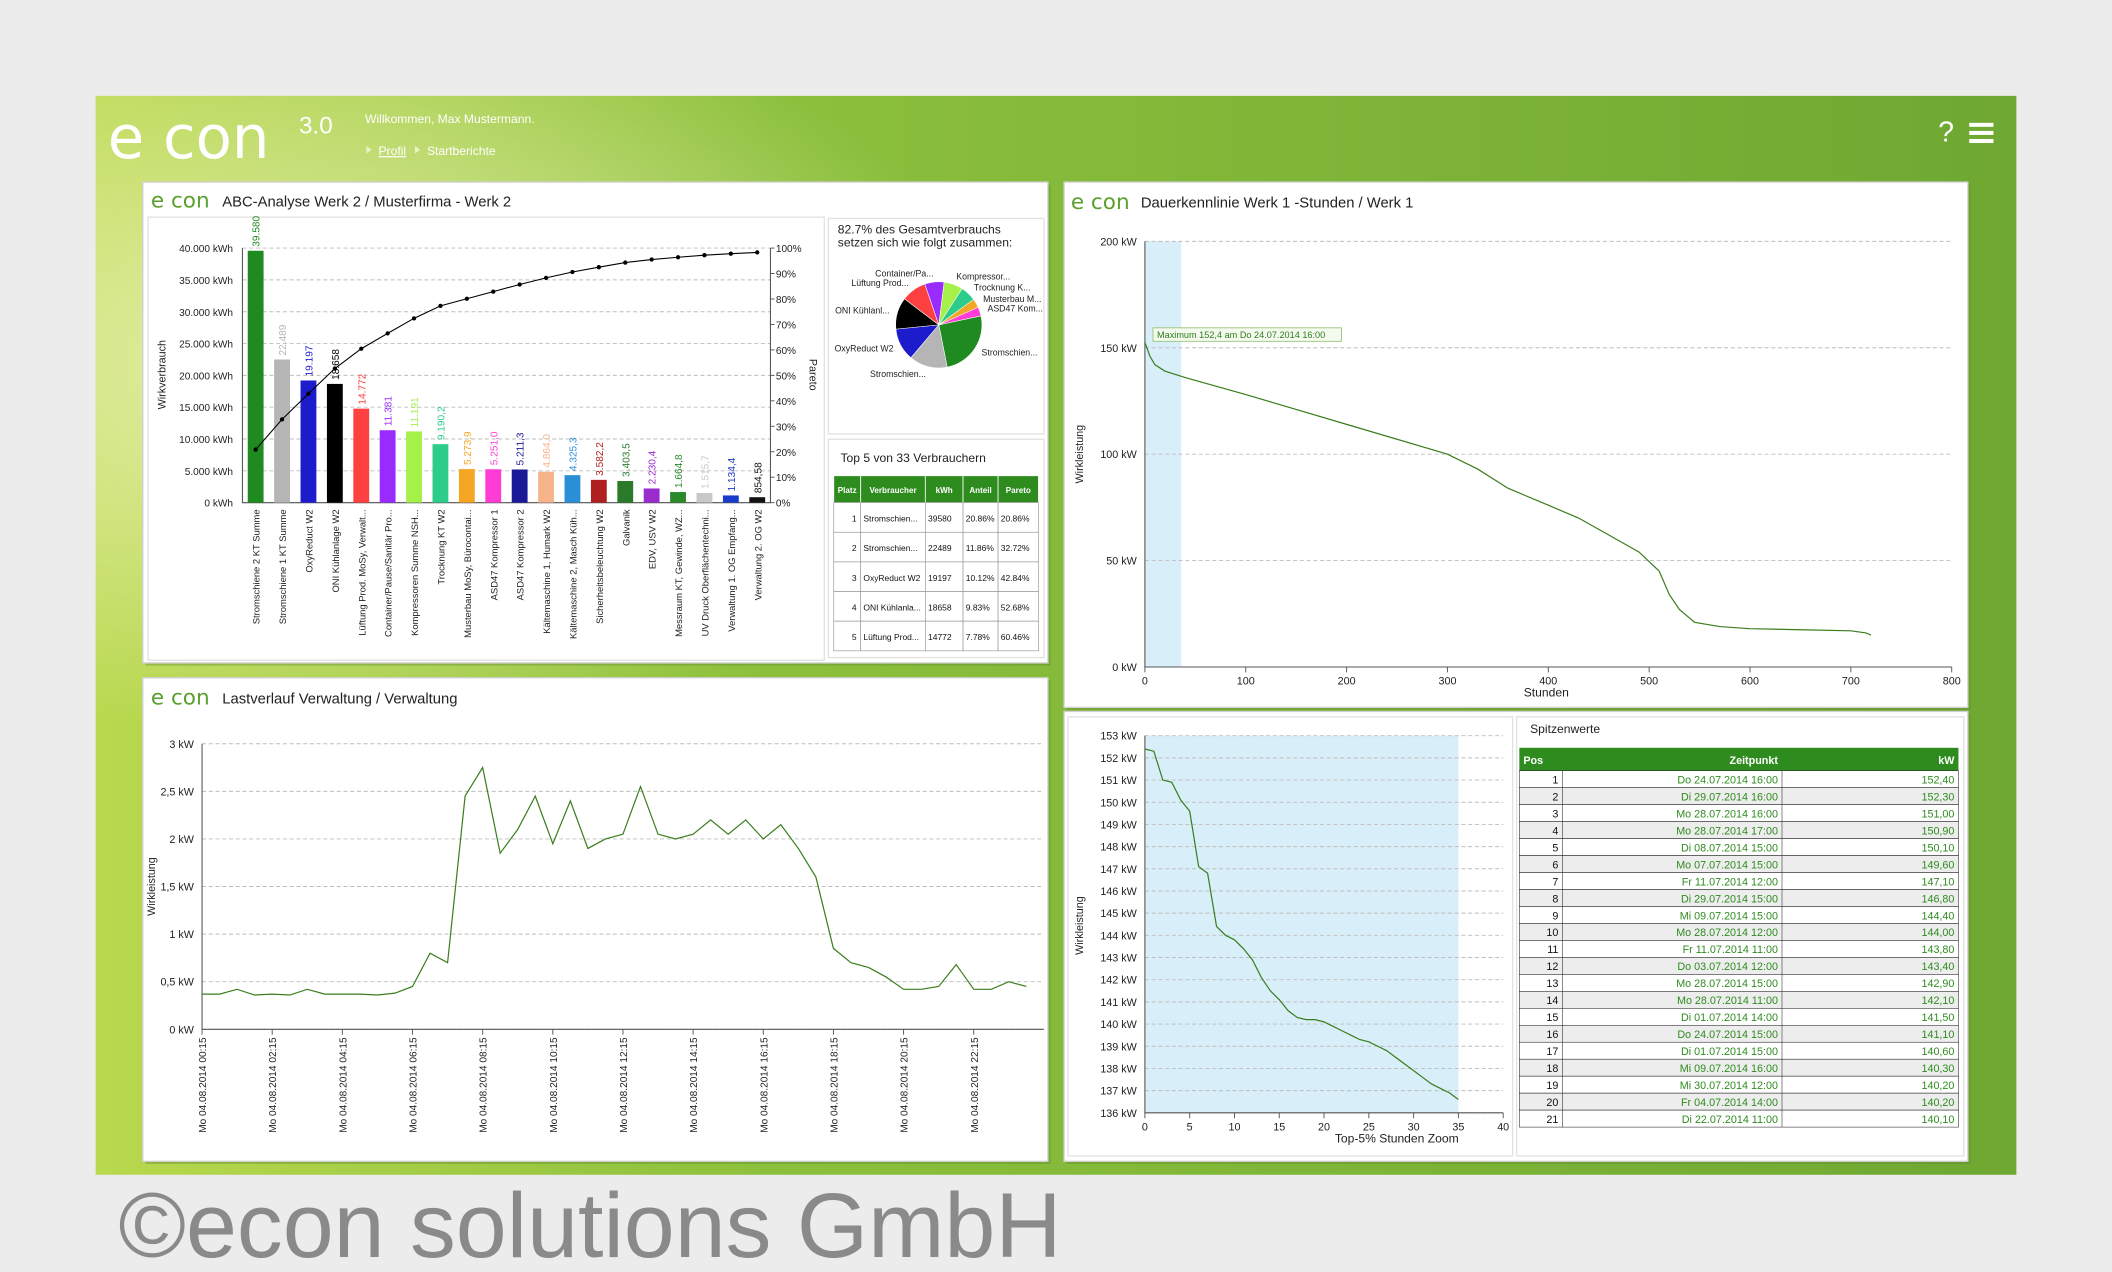 This screenshot has width=2112, height=1272. What do you see at coordinates (1937, 1052) in the screenshot?
I see `table-cell-text: 140,60` at bounding box center [1937, 1052].